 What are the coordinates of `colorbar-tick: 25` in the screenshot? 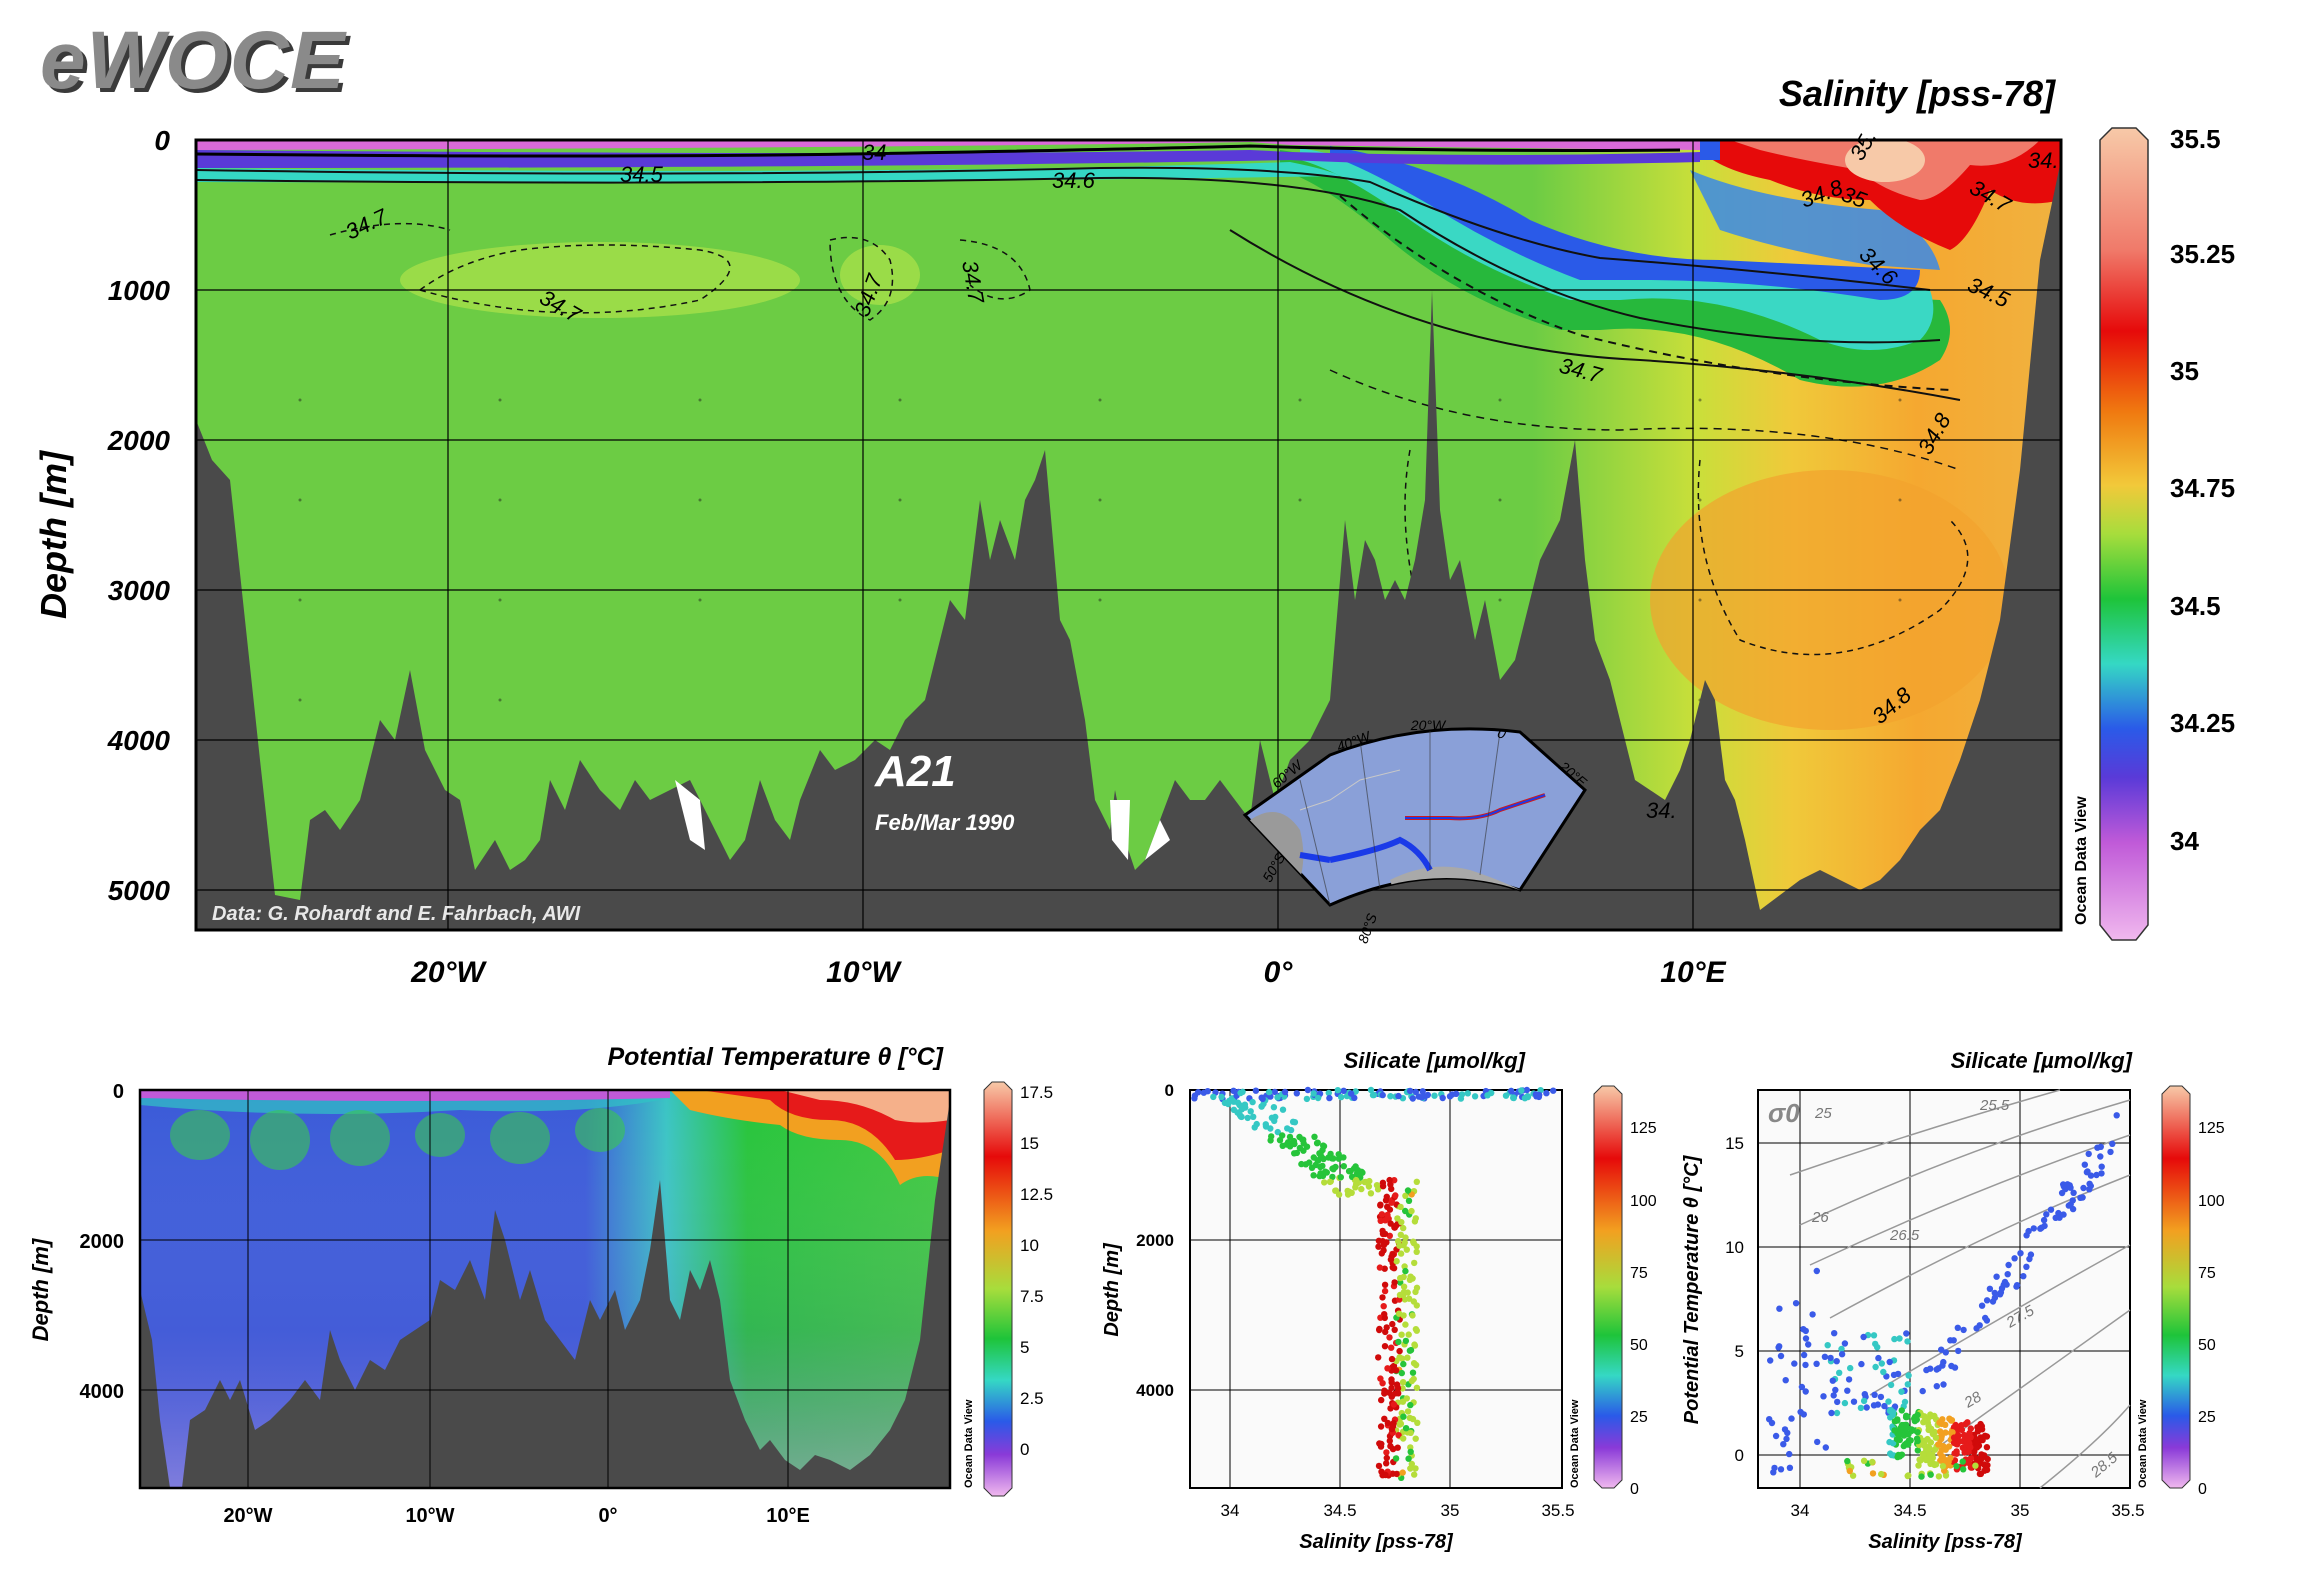 It's located at (1639, 1417).